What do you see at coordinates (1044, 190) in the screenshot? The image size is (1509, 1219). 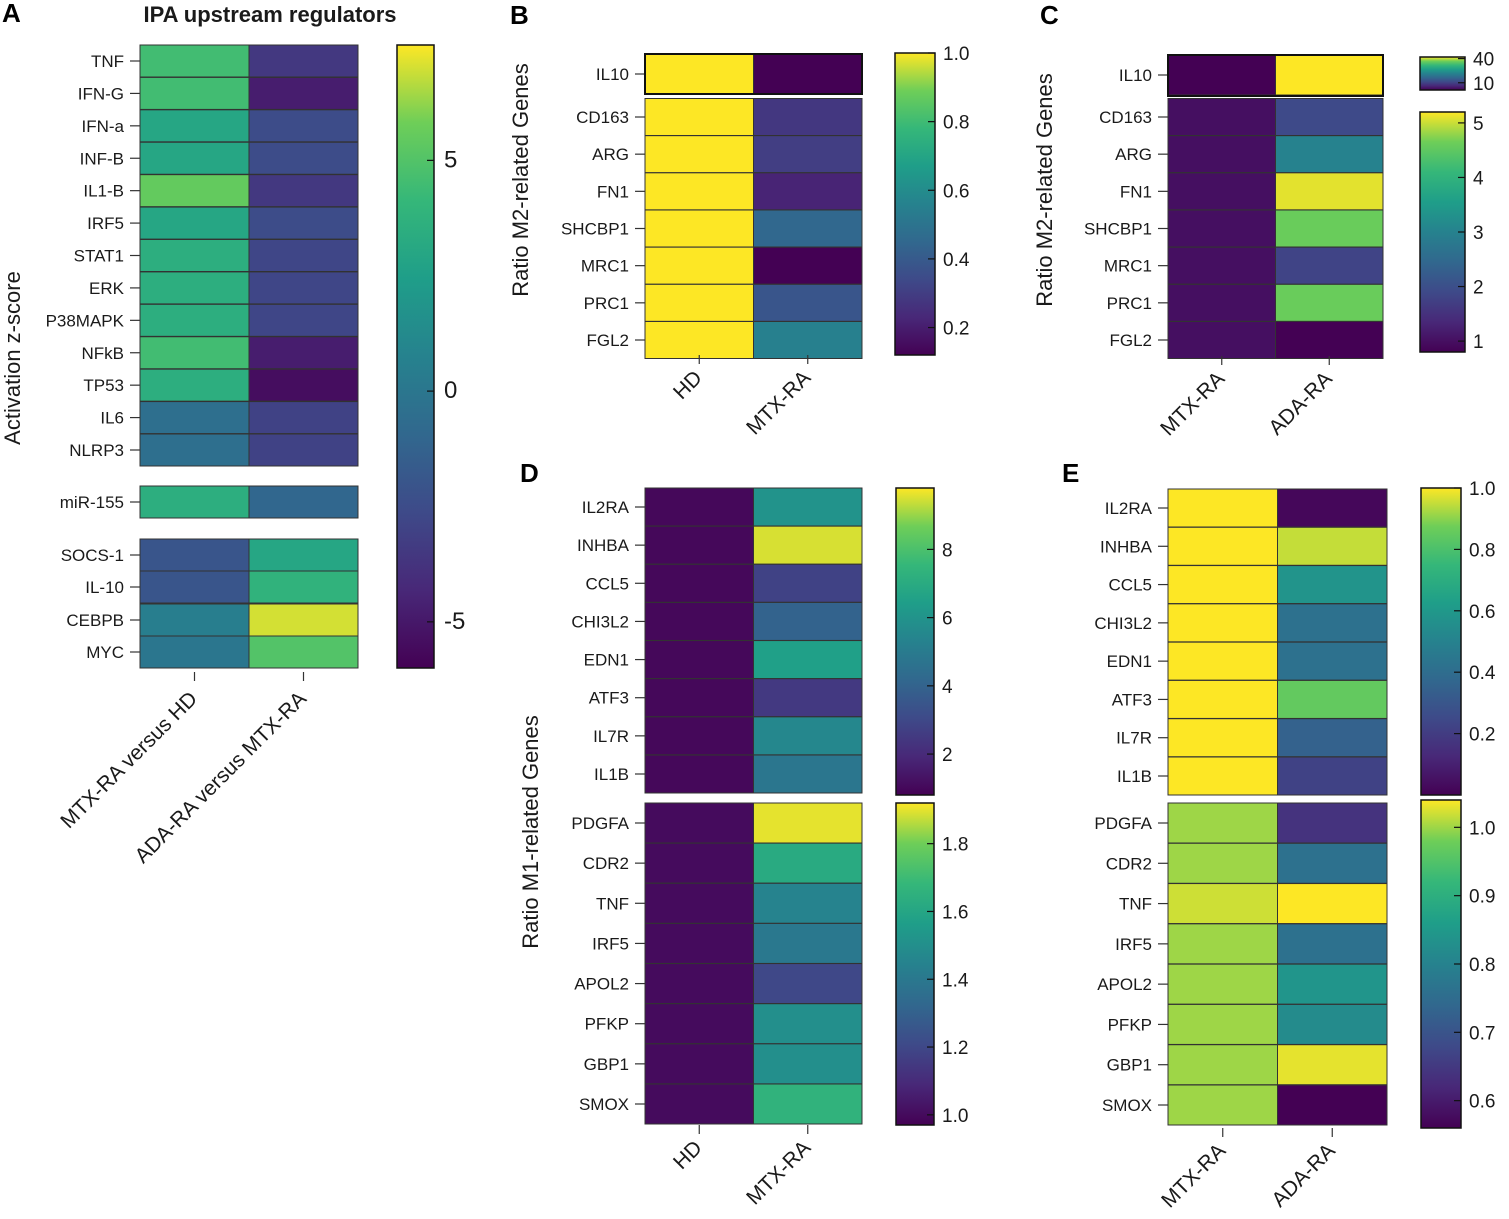 I see `panel-c-ylabel: Ratio M2-related Genes` at bounding box center [1044, 190].